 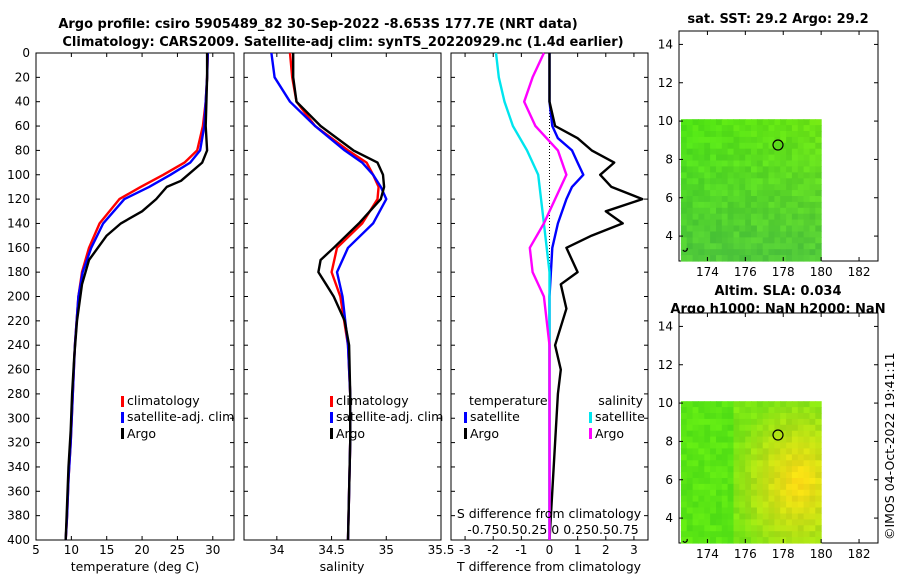 I want to click on y-tick-label: 20, so click(x=22, y=77).